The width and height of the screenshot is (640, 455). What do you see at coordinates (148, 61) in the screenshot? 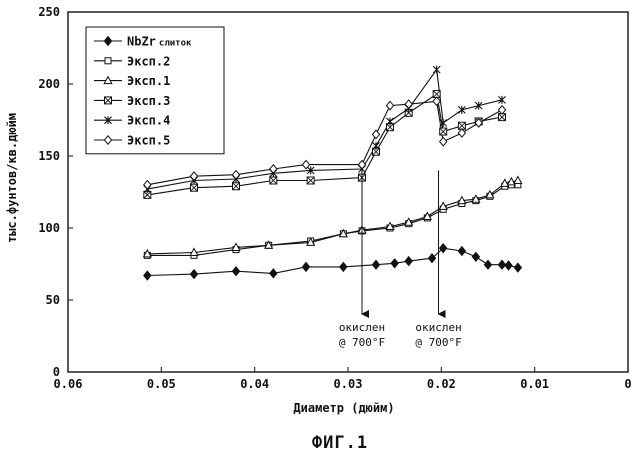
I see `legend-label: Эксп.2` at bounding box center [148, 61].